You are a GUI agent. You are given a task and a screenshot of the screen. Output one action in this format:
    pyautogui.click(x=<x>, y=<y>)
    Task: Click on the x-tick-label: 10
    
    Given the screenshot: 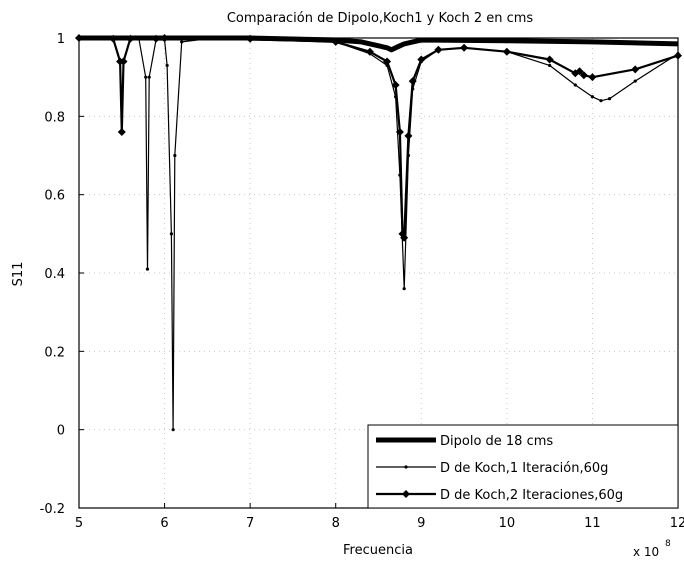 What is the action you would take?
    pyautogui.click(x=507, y=523)
    